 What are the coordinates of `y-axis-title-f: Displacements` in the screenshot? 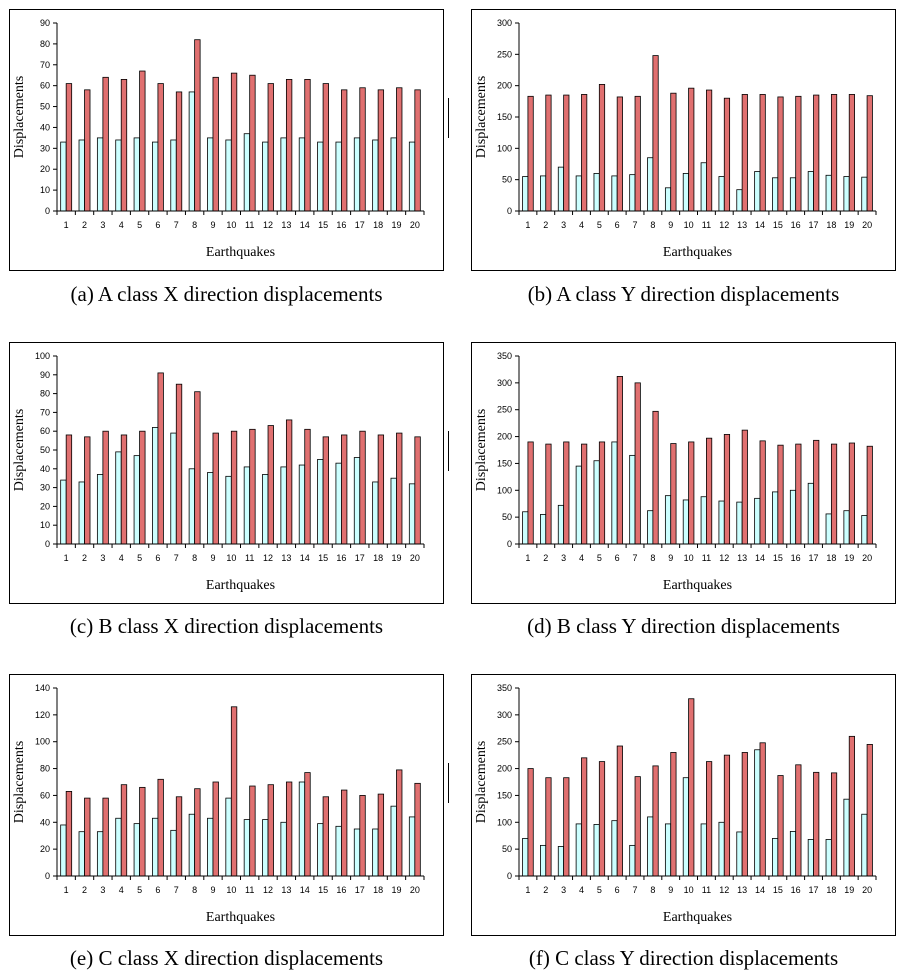 It's located at (481, 782).